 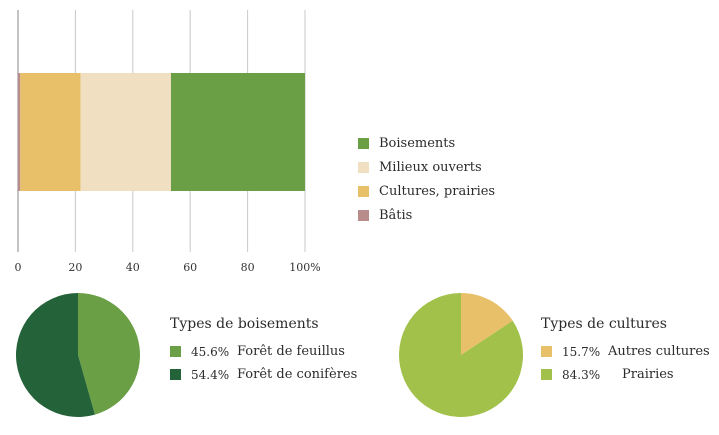 What do you see at coordinates (581, 374) in the screenshot?
I see `slice-percent: 84.3%` at bounding box center [581, 374].